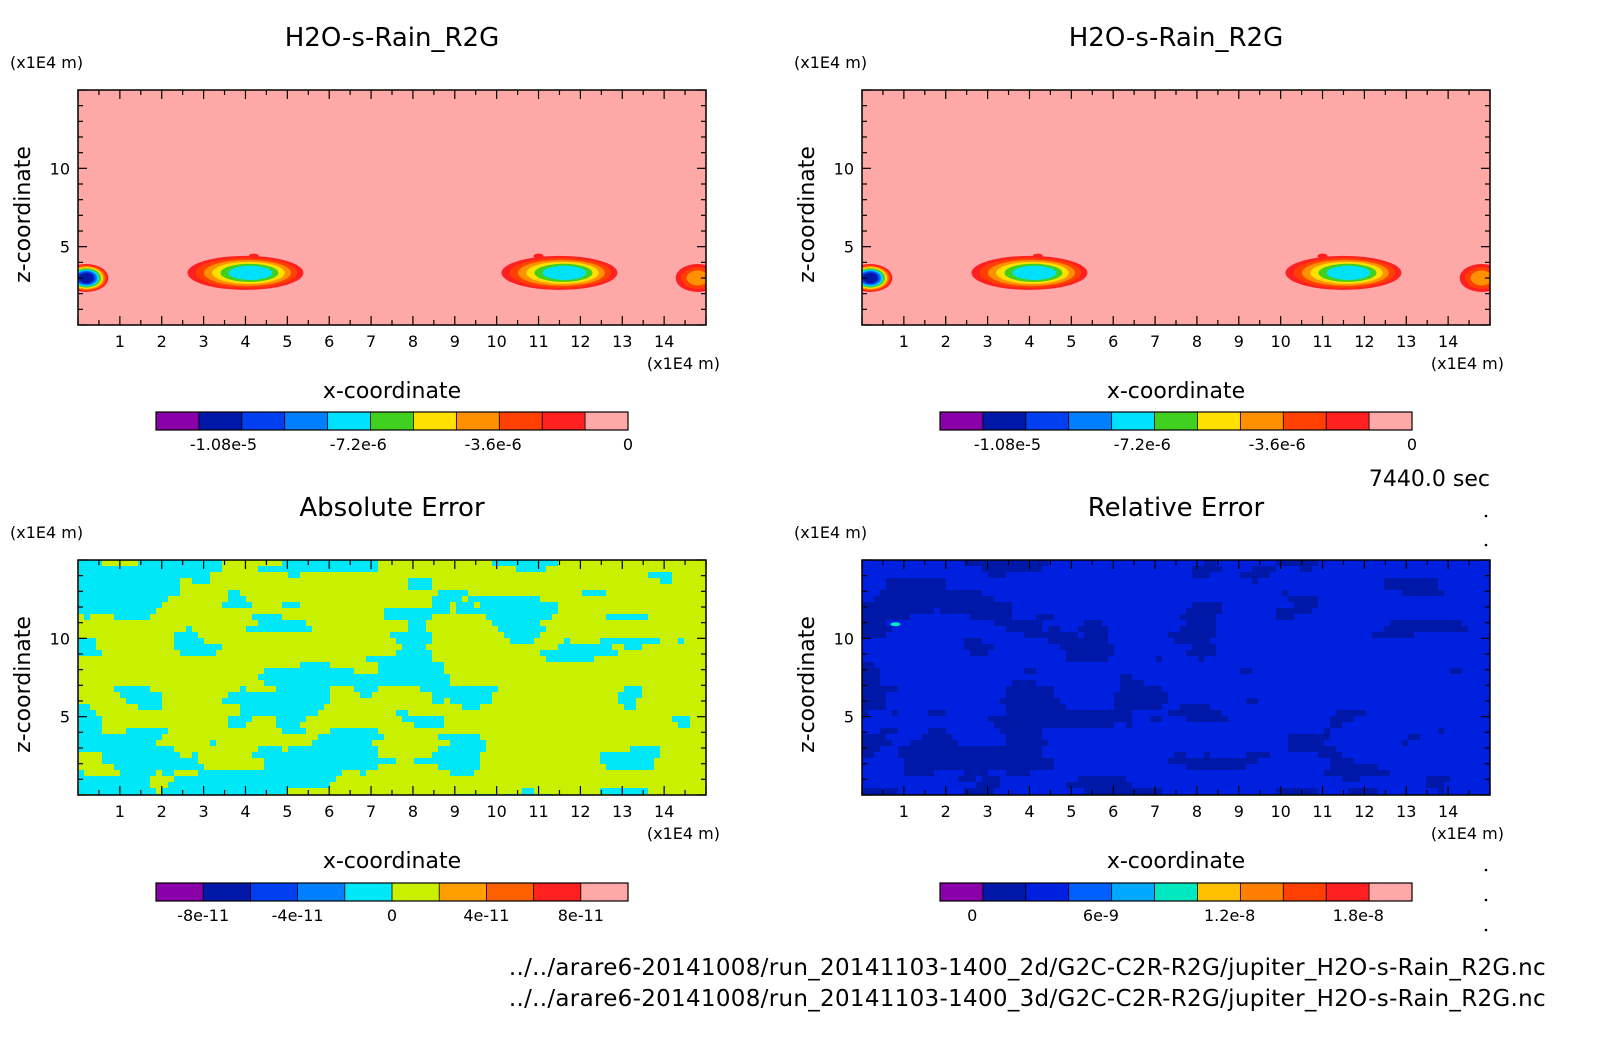 This screenshot has width=1604, height=1054. What do you see at coordinates (1322, 341) in the screenshot?
I see `x-tick-label: 11` at bounding box center [1322, 341].